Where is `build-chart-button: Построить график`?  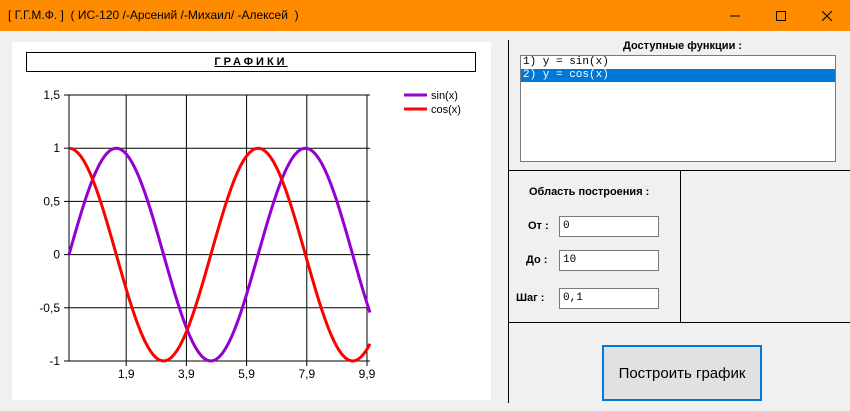
build-chart-button: Построить график is located at coordinates (682, 373).